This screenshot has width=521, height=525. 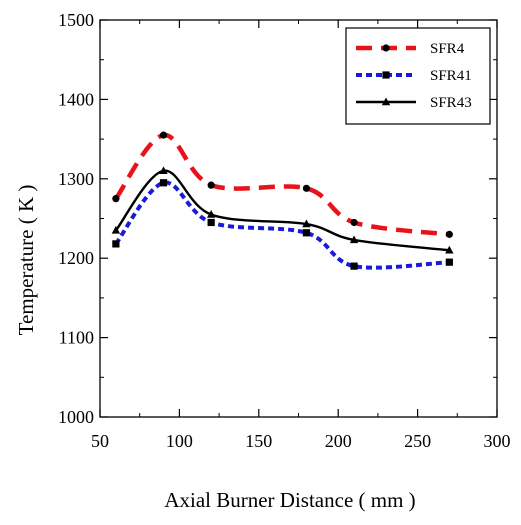 What do you see at coordinates (100, 441) in the screenshot?
I see `x-tick-label: 50` at bounding box center [100, 441].